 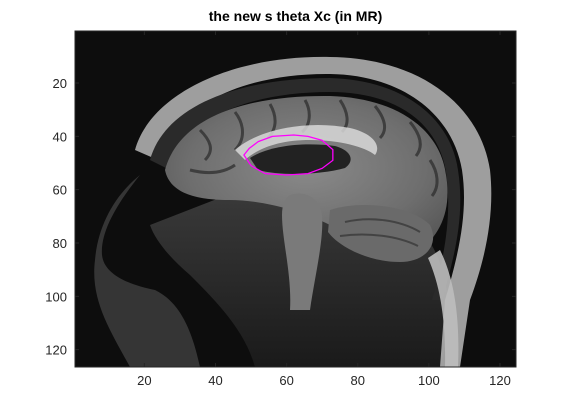 What do you see at coordinates (500, 380) in the screenshot?
I see `x-tick-label: 120` at bounding box center [500, 380].